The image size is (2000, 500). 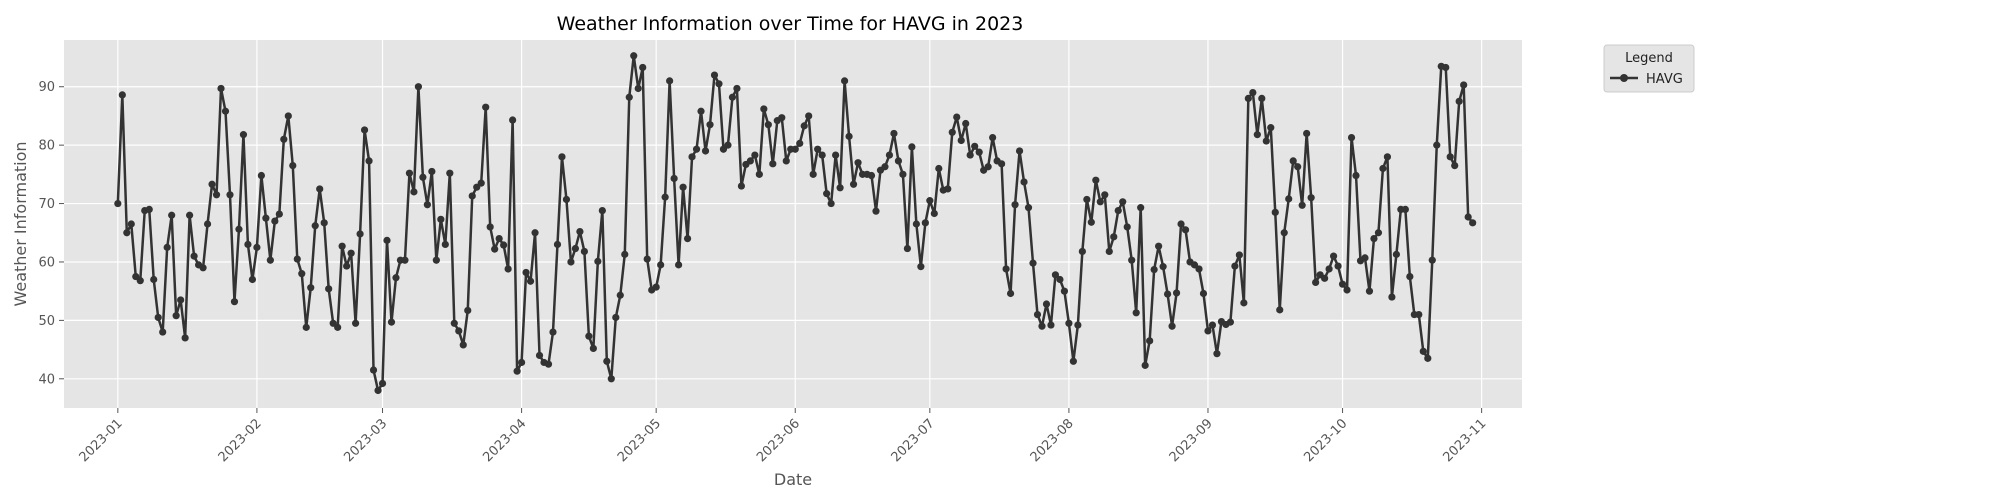 What do you see at coordinates (101, 440) in the screenshot?
I see `x-tick-label: 2023-01` at bounding box center [101, 440].